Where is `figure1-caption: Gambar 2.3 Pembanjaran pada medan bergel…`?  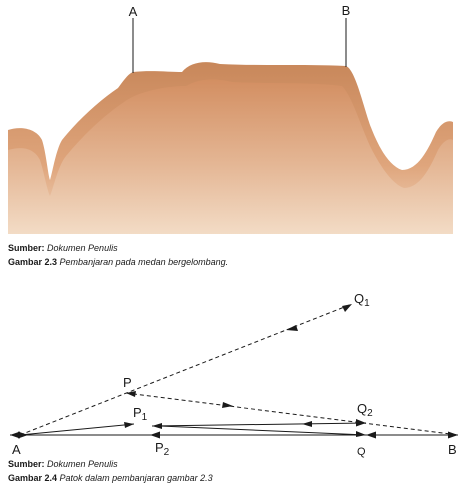 figure1-caption: Gambar 2.3 Pembanjaran pada medan bergel… is located at coordinates (118, 262).